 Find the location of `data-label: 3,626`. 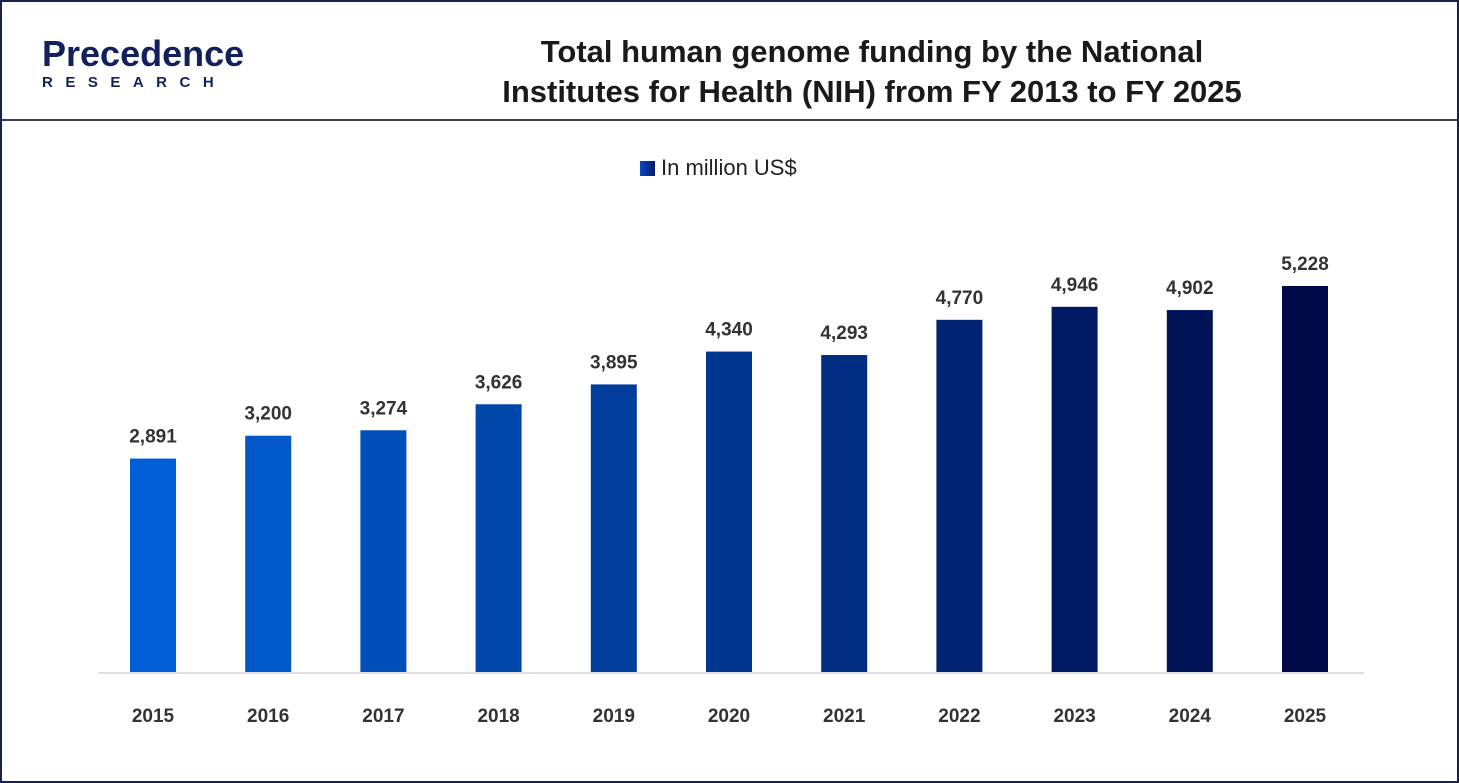

data-label: 3,626 is located at coordinates (499, 382).